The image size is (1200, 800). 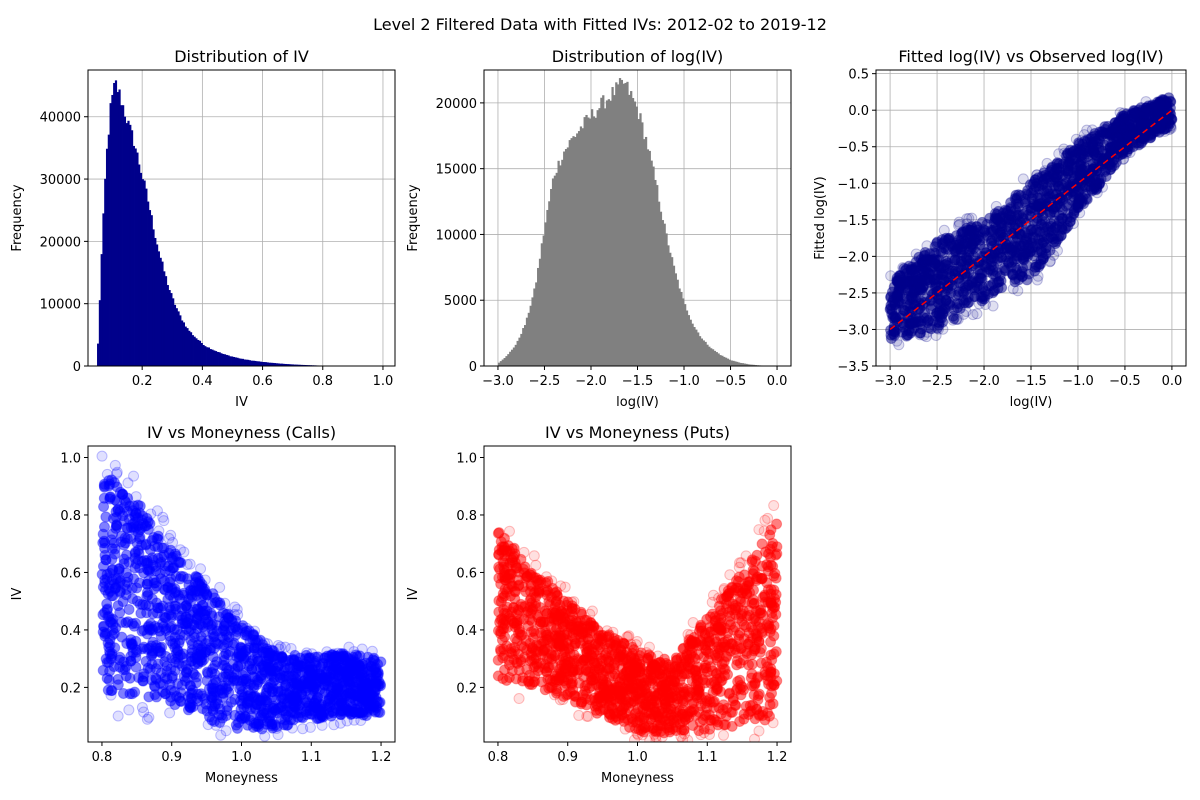 What do you see at coordinates (311, 757) in the screenshot?
I see `x-tick-label: 1.1` at bounding box center [311, 757].